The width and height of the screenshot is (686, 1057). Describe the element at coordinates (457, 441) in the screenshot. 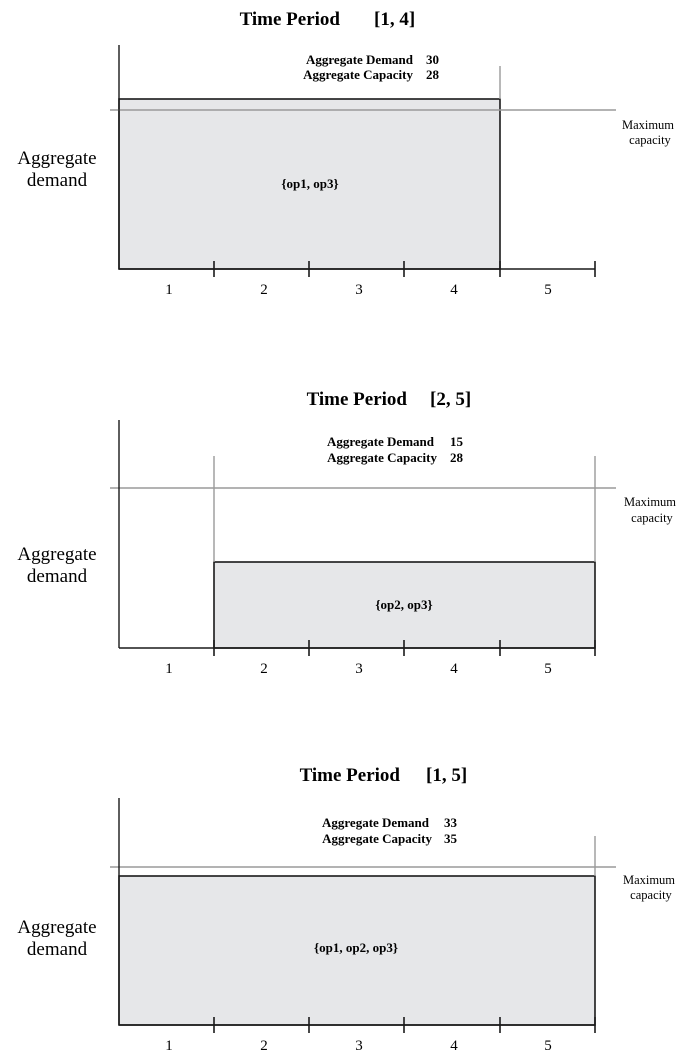

I see `aggregate-demand-value: 15` at that location.